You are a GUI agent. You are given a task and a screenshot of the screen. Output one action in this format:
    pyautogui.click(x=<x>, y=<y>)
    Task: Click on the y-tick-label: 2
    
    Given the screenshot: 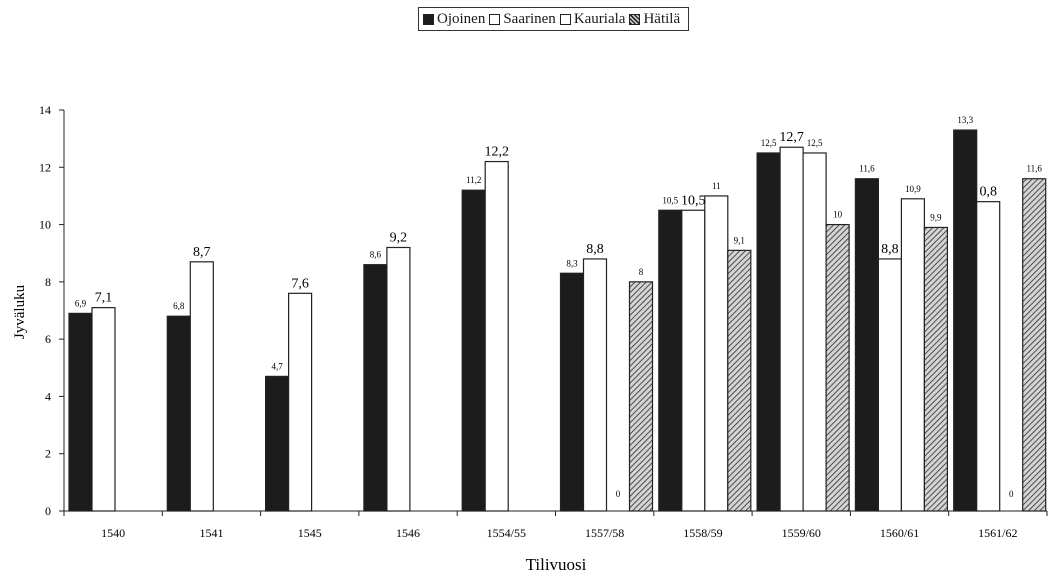 What is the action you would take?
    pyautogui.click(x=48, y=454)
    